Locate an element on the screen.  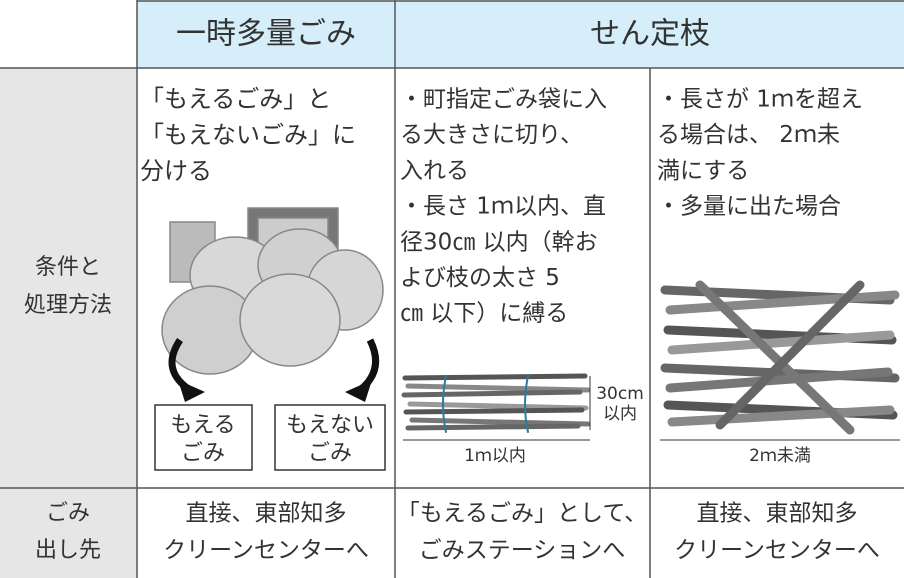
header-cell: 一時多量ごみ is located at coordinates (266, 34).